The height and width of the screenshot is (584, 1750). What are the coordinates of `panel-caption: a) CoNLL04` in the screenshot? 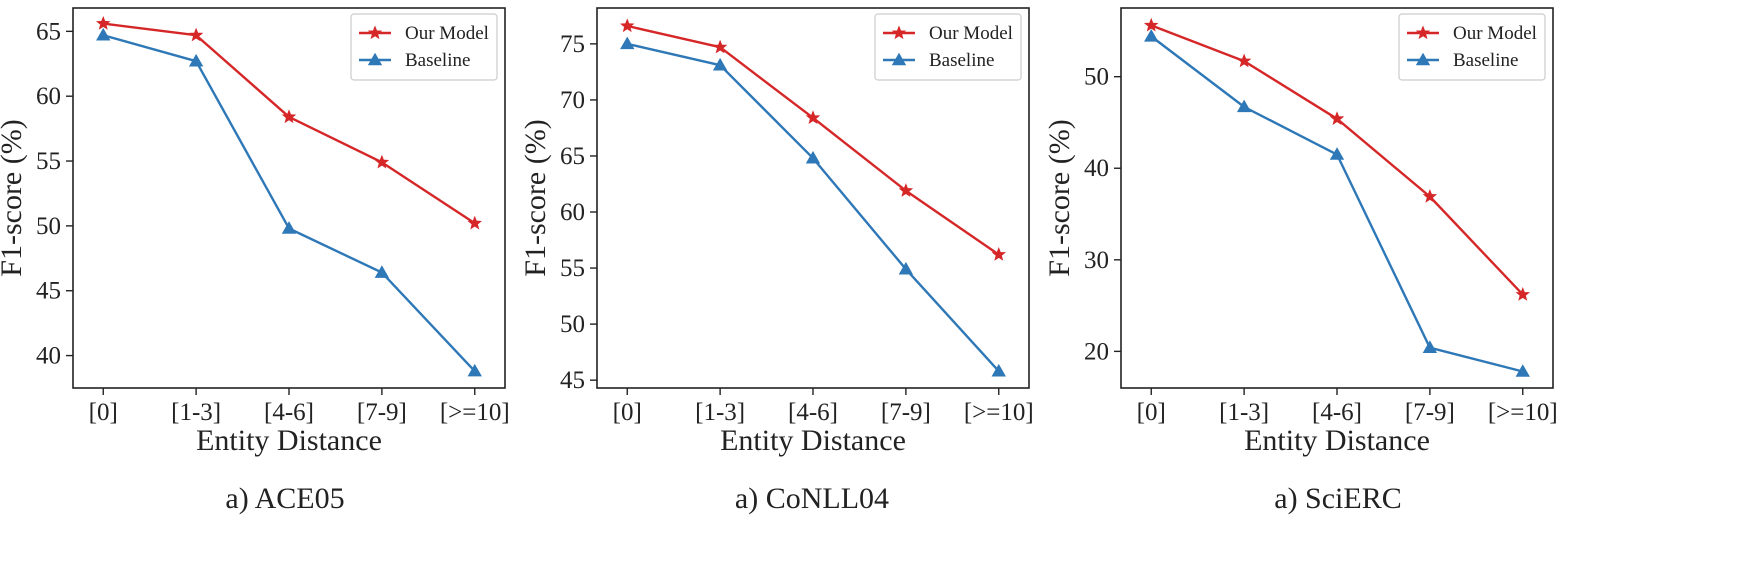 It's located at (812, 498).